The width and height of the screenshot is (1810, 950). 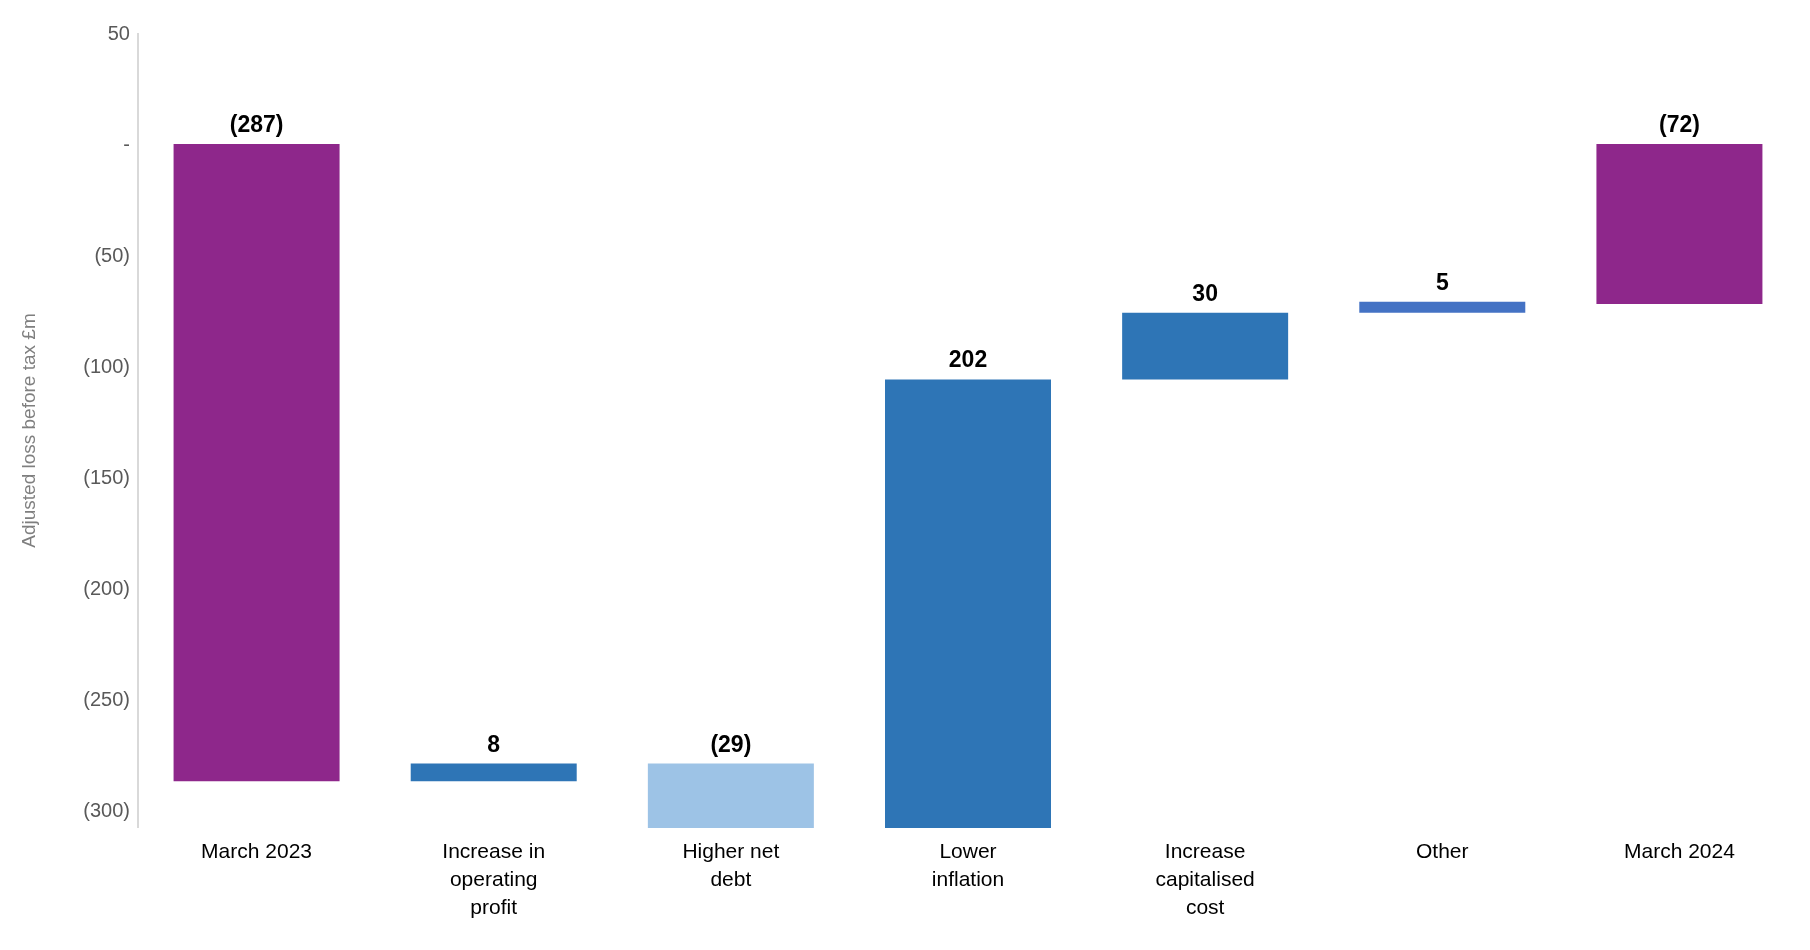 I want to click on data-label: 8, so click(x=494, y=743).